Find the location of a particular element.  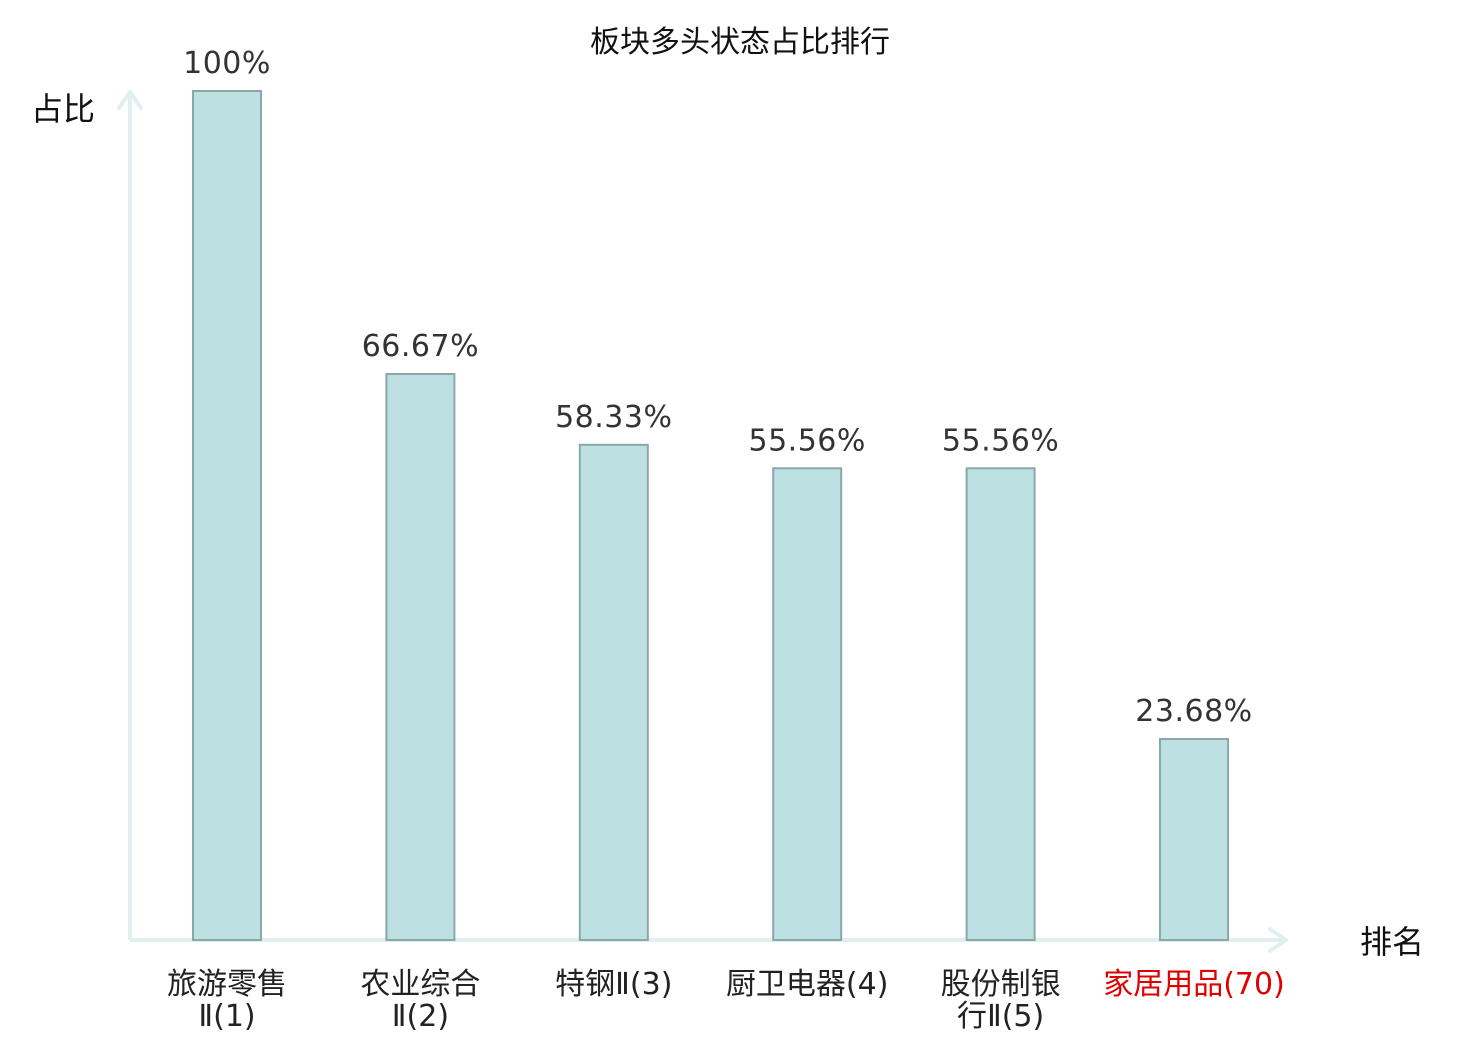

category-label-2: 农业综合 Ⅱ(2) is located at coordinates (420, 1000).